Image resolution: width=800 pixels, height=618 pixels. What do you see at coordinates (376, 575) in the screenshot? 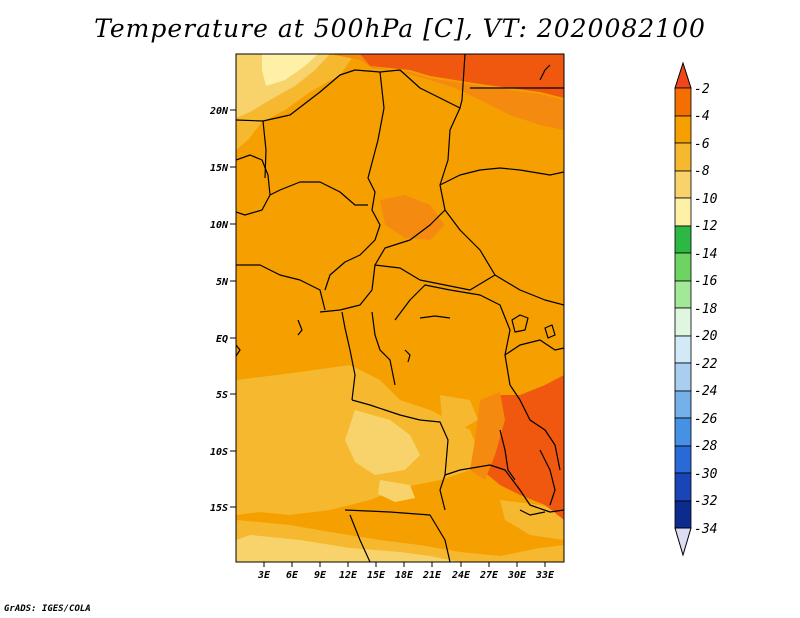
I see `lon-label: 15E` at bounding box center [376, 575].